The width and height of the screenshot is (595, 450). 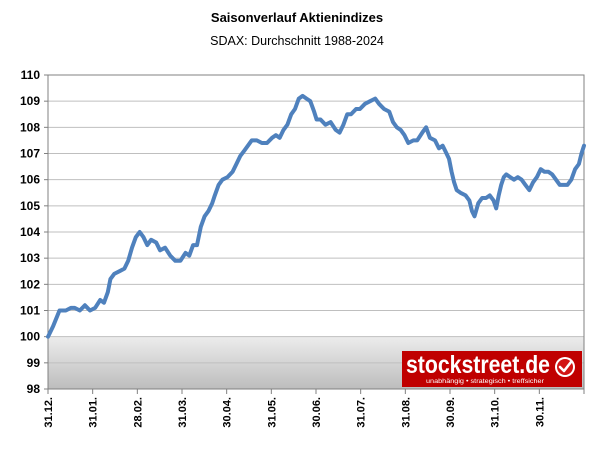 I want to click on x-tick-label: 28.02., so click(x=138, y=412).